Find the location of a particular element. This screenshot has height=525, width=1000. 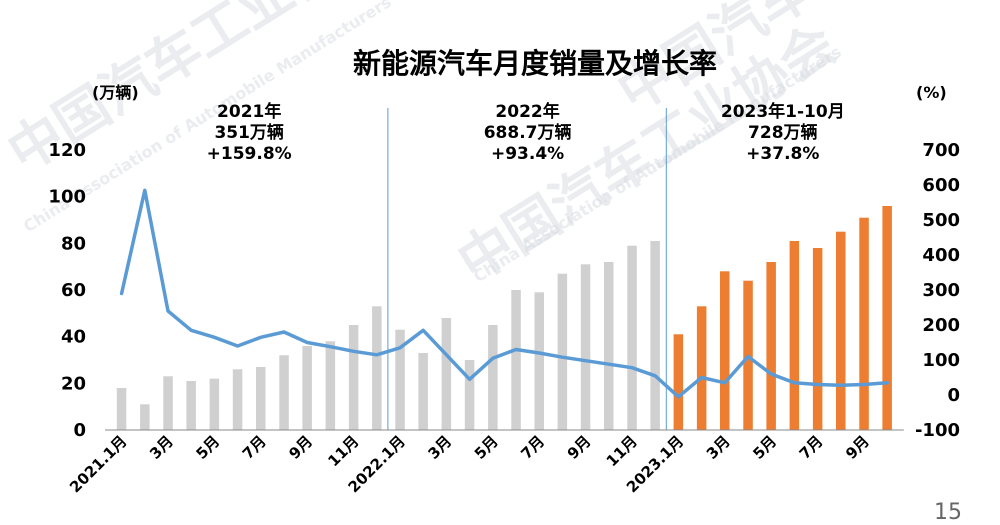

page-number: 15 is located at coordinates (948, 512).